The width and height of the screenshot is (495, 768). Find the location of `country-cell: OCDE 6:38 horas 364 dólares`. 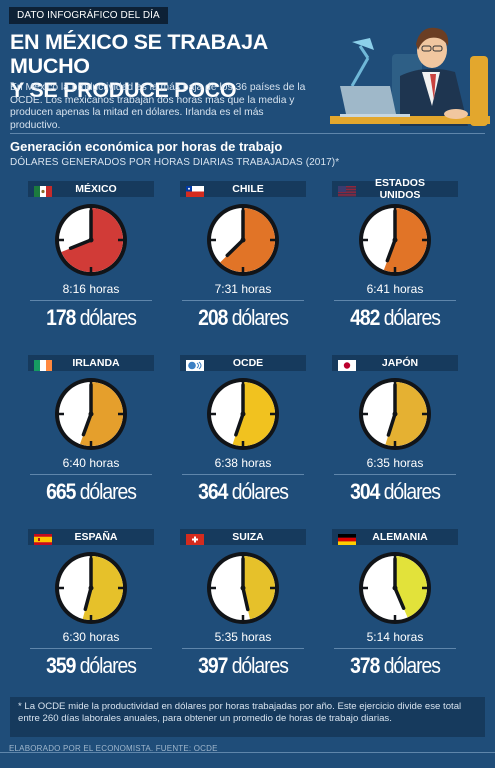

country-cell: OCDE 6:38 horas 364 dólares is located at coordinates (248, 440).